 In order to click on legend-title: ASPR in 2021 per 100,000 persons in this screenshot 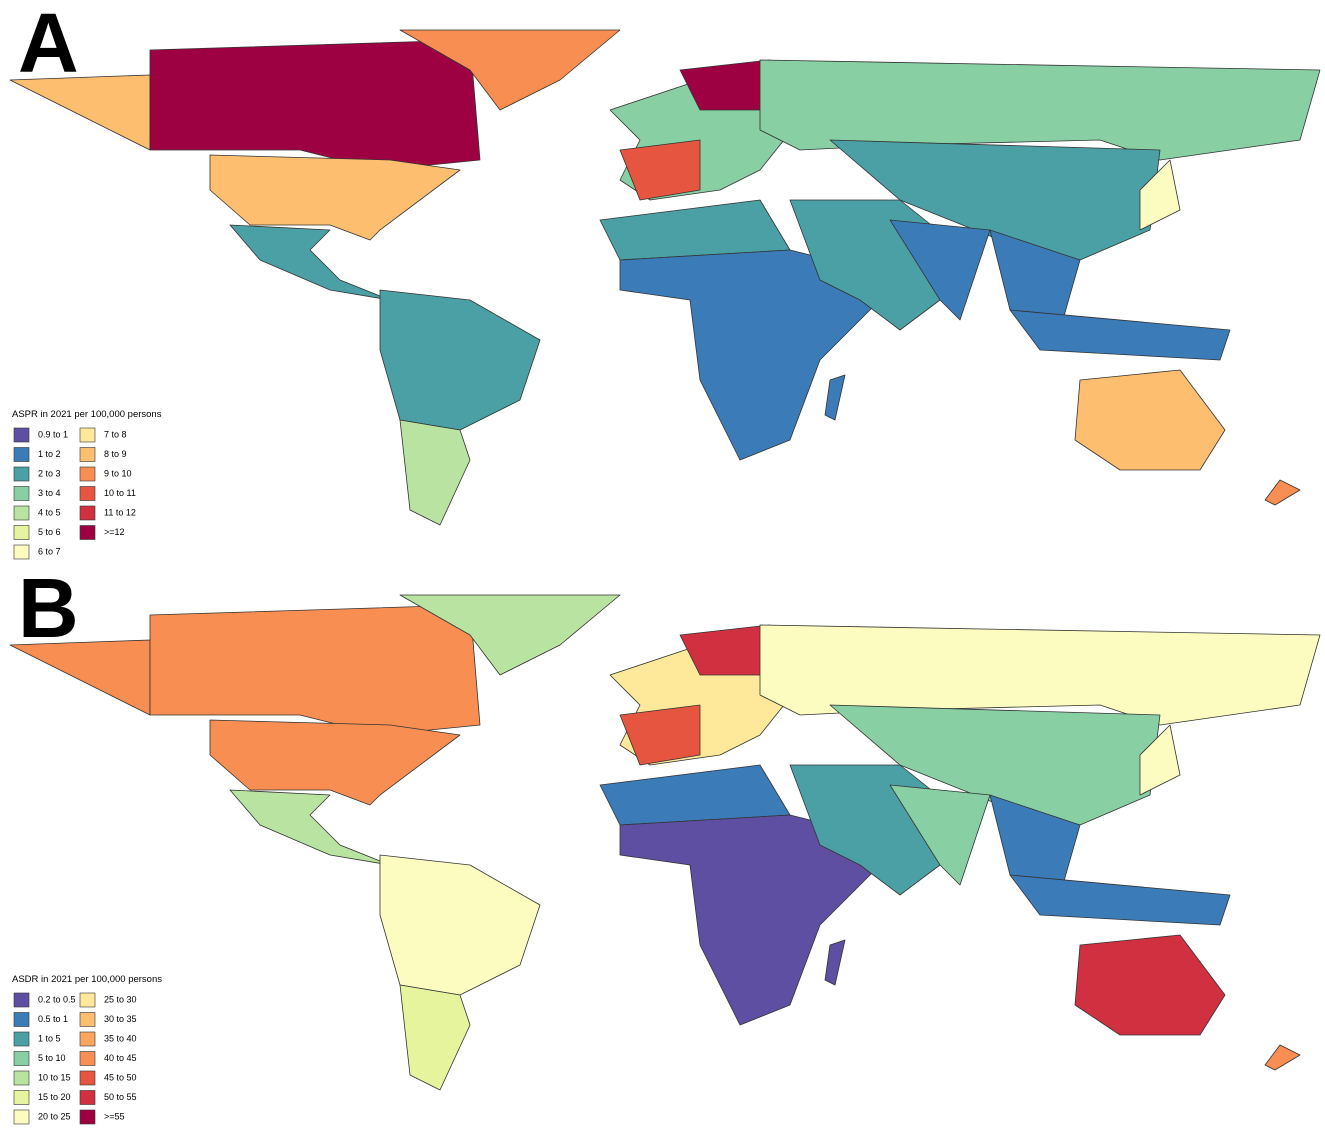, I will do `click(87, 414)`.